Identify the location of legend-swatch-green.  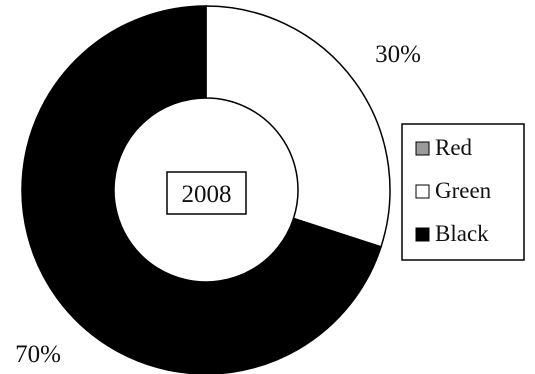
(422, 191).